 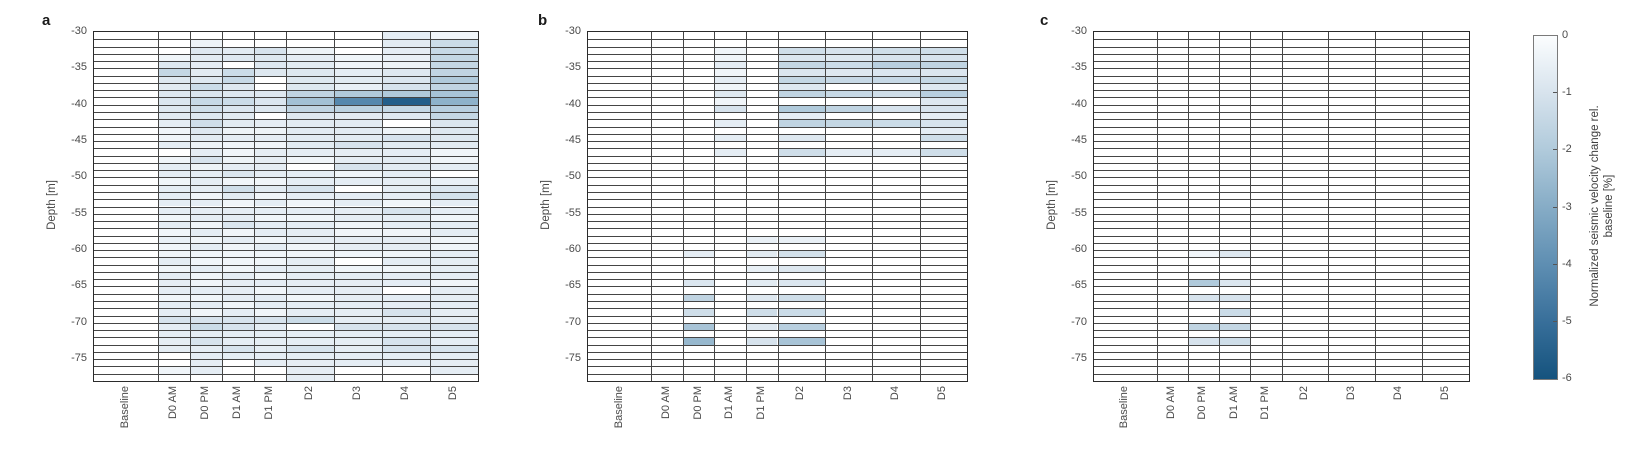 What do you see at coordinates (1567, 264) in the screenshot?
I see `colorbar-tick-label: -4` at bounding box center [1567, 264].